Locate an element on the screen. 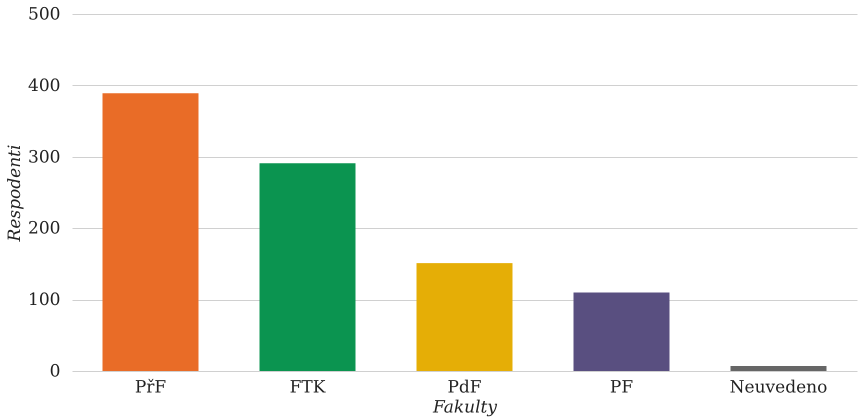 This screenshot has width=862, height=420. y-tick-label: 500 is located at coordinates (44, 14).